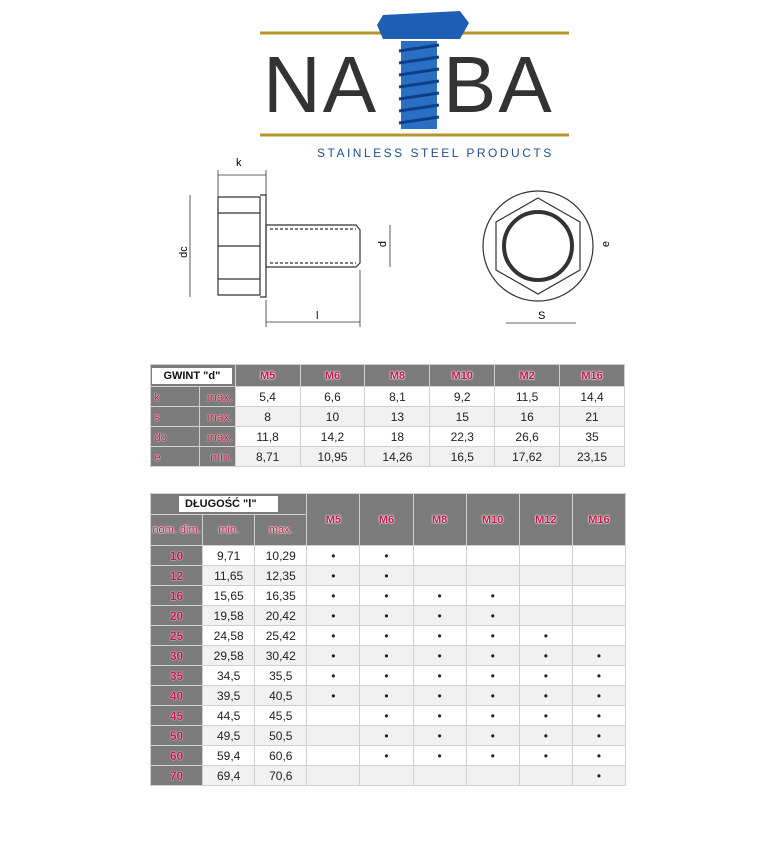 This screenshot has height=861, width=775. Describe the element at coordinates (229, 695) in the screenshot. I see `cell-min: 39,5` at that location.